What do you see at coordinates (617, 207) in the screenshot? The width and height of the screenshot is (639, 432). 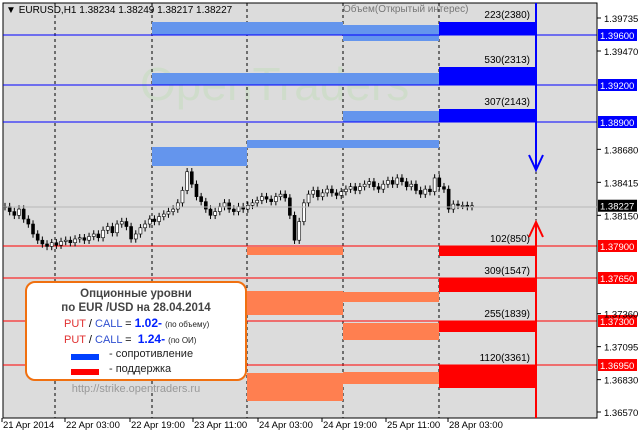 I see `current-price-tag: 1.38227` at bounding box center [617, 207].